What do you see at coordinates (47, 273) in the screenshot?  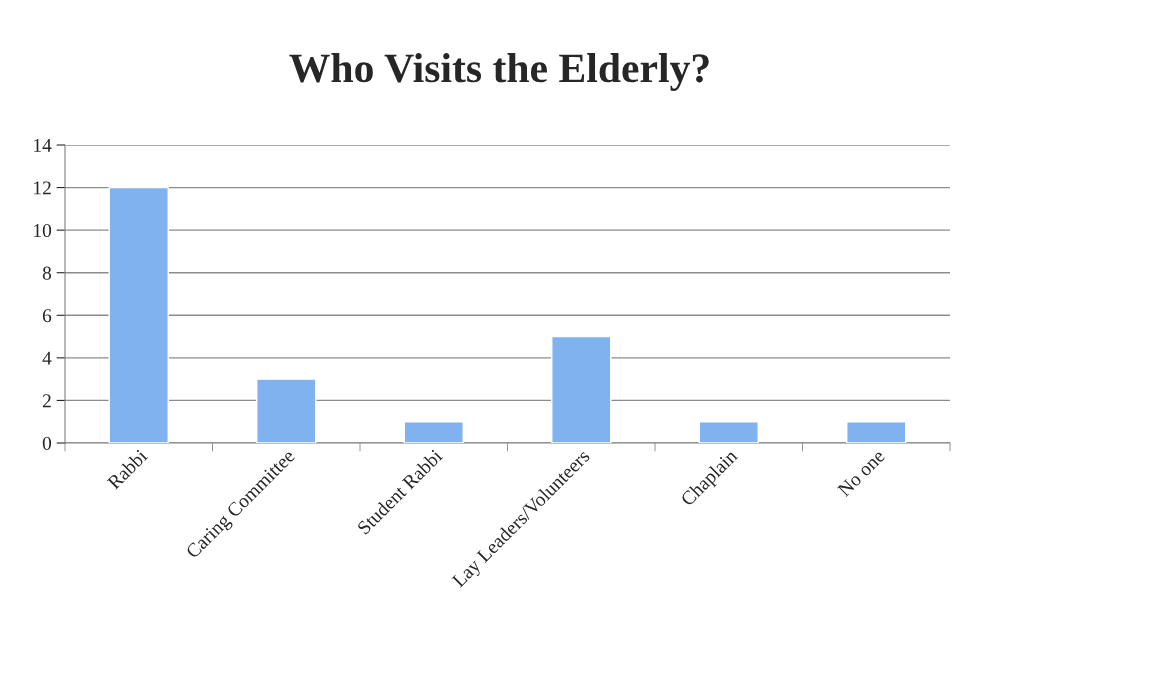 I see `y-tick-label: 8` at bounding box center [47, 273].